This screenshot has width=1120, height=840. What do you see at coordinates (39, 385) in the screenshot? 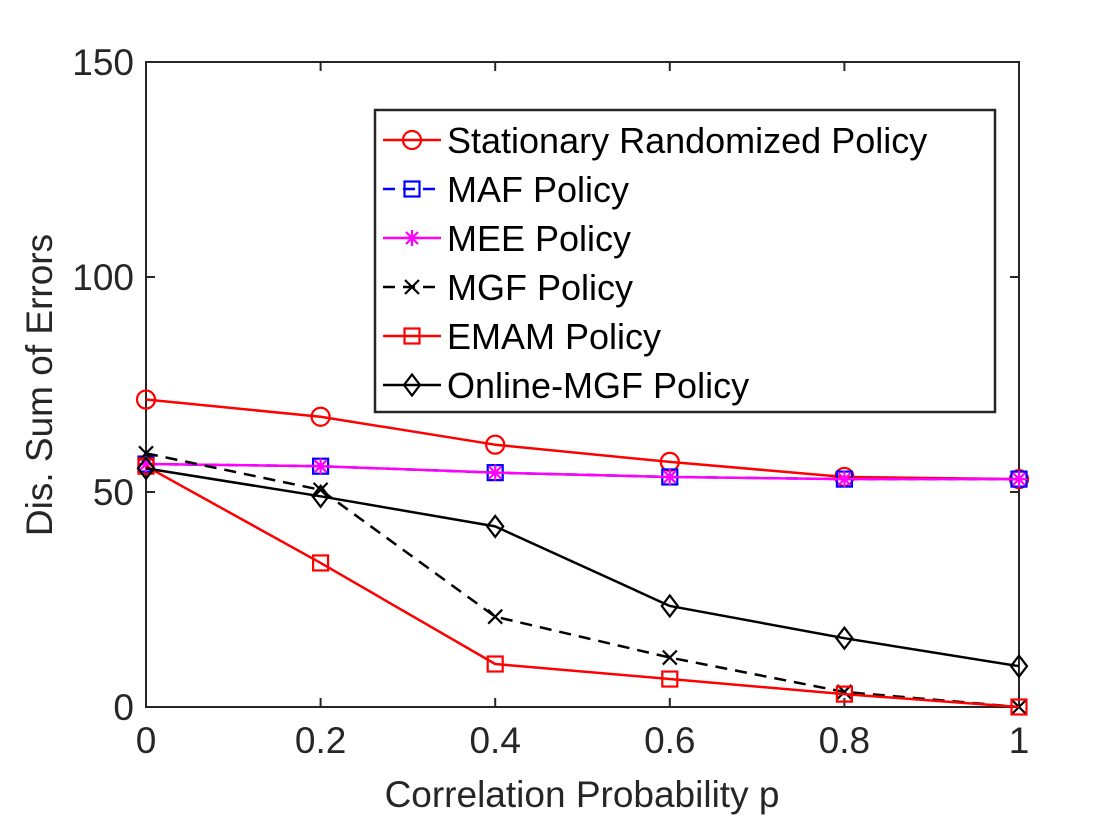
I see `y-axis-label: Dis. Sum of Errors` at bounding box center [39, 385].